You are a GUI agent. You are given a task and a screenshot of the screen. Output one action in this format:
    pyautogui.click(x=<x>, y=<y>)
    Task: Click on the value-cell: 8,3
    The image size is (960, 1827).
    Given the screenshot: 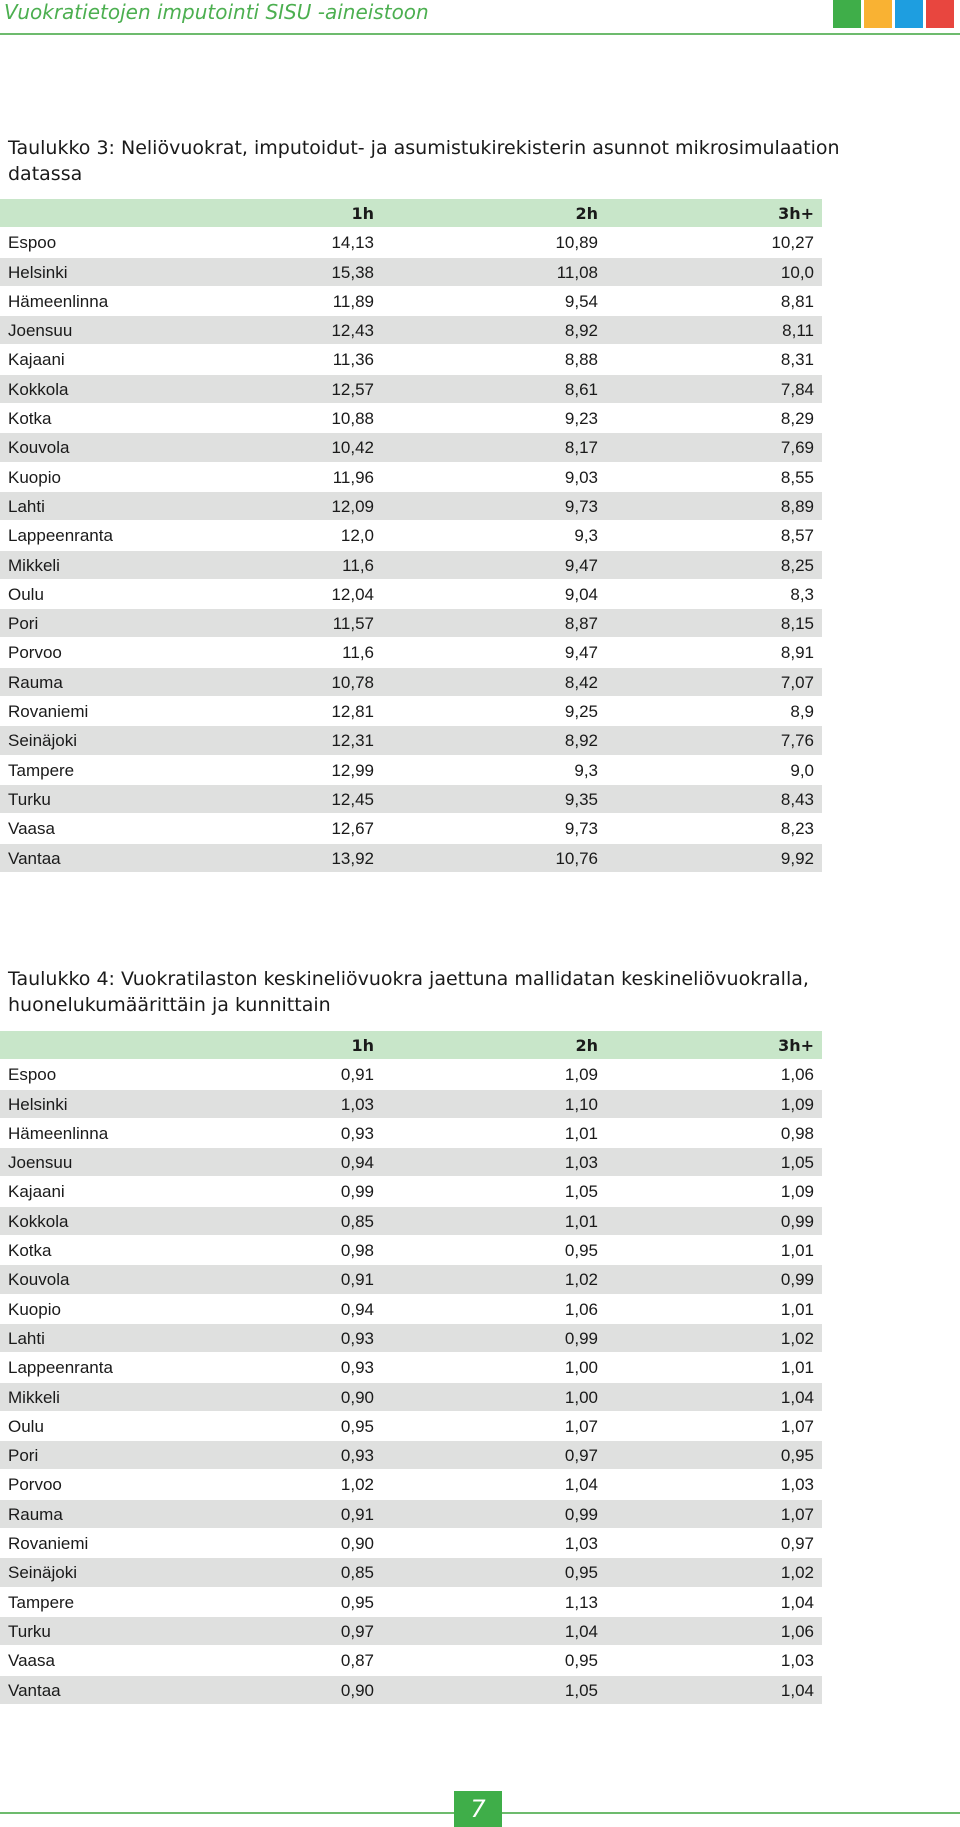 What is the action you would take?
    pyautogui.click(x=802, y=594)
    